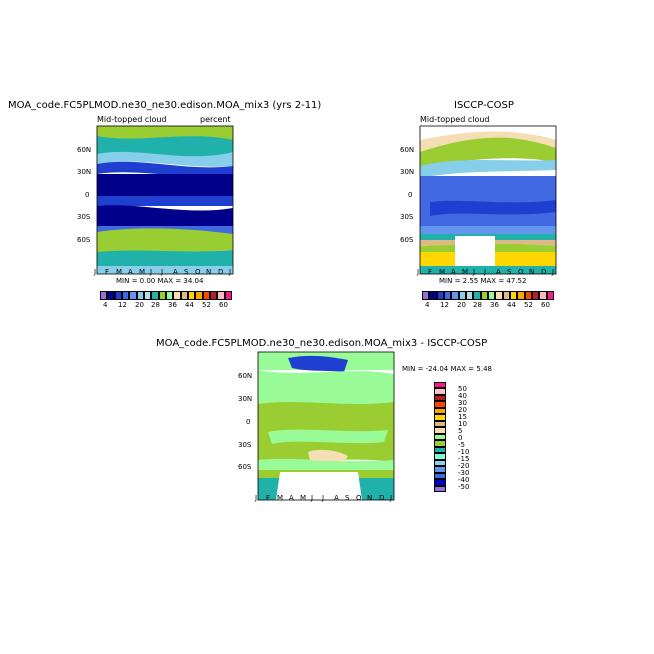  What do you see at coordinates (488, 305) in the screenshot?
I see `obs-colorbar-labels: 4 12 20 28 36 44 52 60` at bounding box center [488, 305].